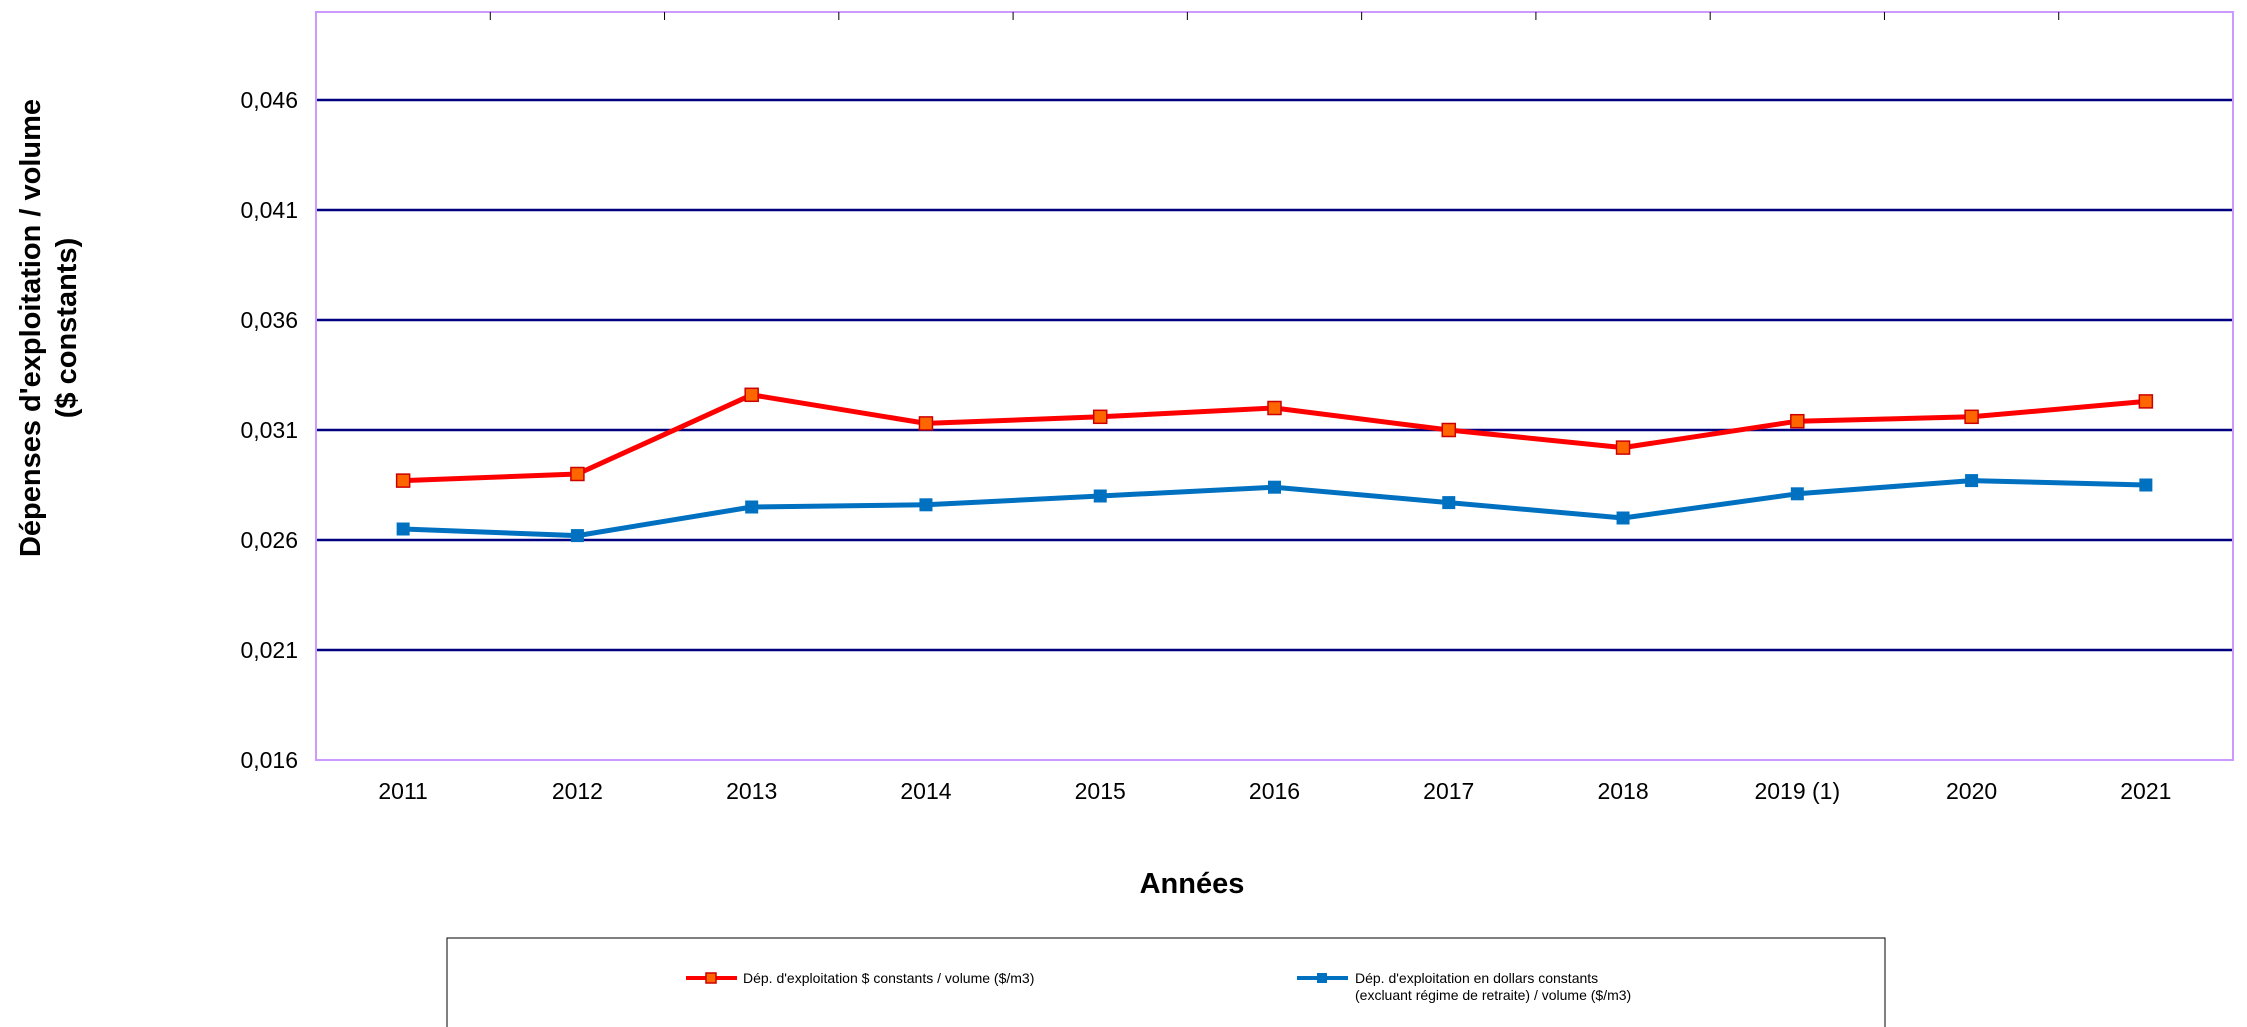 Image resolution: width=2247 pixels, height=1027 pixels. What do you see at coordinates (31, 328) in the screenshot?
I see `y-axis-title-line-1: Dépenses d'exploitation / volume` at bounding box center [31, 328].